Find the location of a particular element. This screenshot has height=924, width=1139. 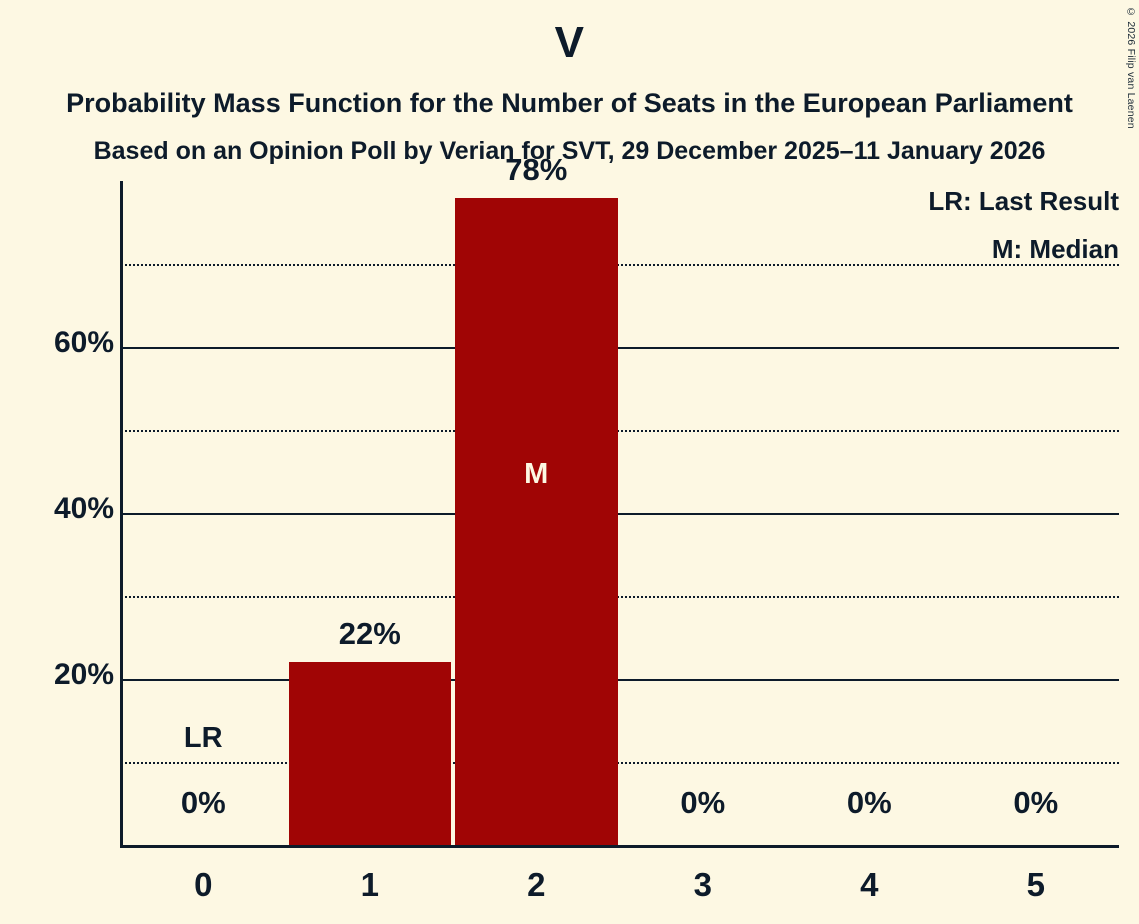

x-axis-tick-label: 4 is located at coordinates (869, 884).